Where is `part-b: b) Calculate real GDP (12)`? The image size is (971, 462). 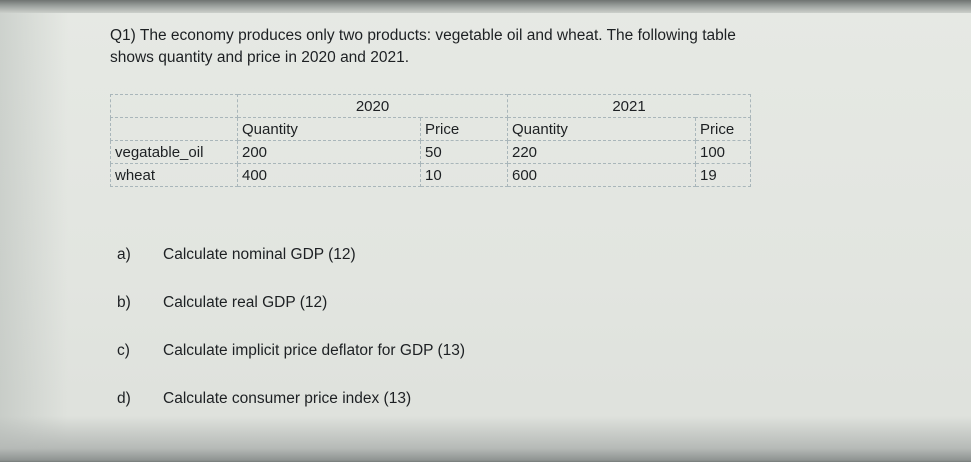
part-b: b) Calculate real GDP (12) is located at coordinates (291, 307).